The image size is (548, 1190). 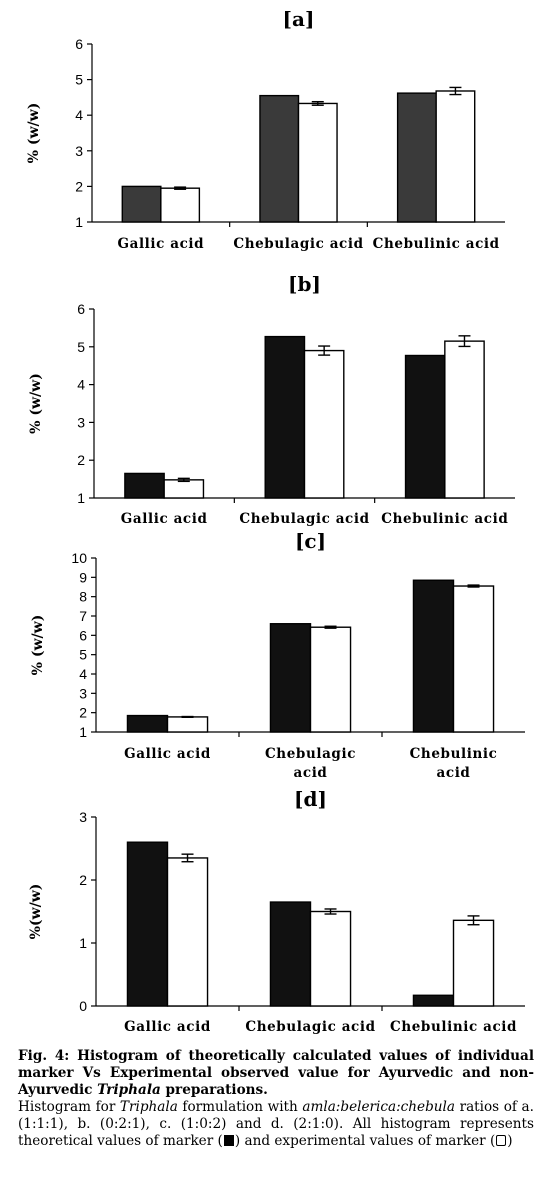 I want to click on panel-c-y-tick-label: 9, so click(x=83, y=577).